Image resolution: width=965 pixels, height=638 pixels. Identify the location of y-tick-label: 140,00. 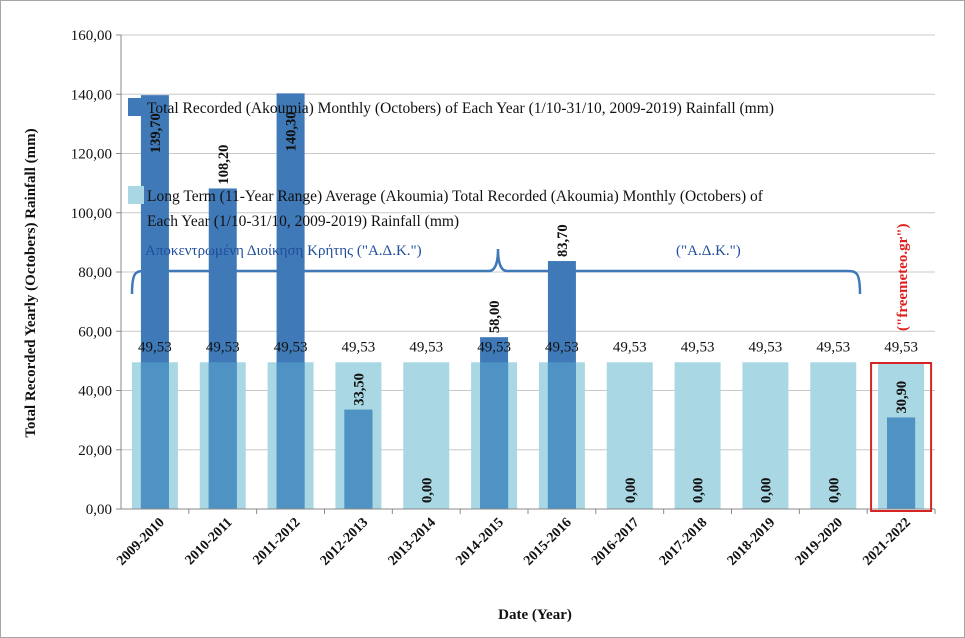
(91, 95).